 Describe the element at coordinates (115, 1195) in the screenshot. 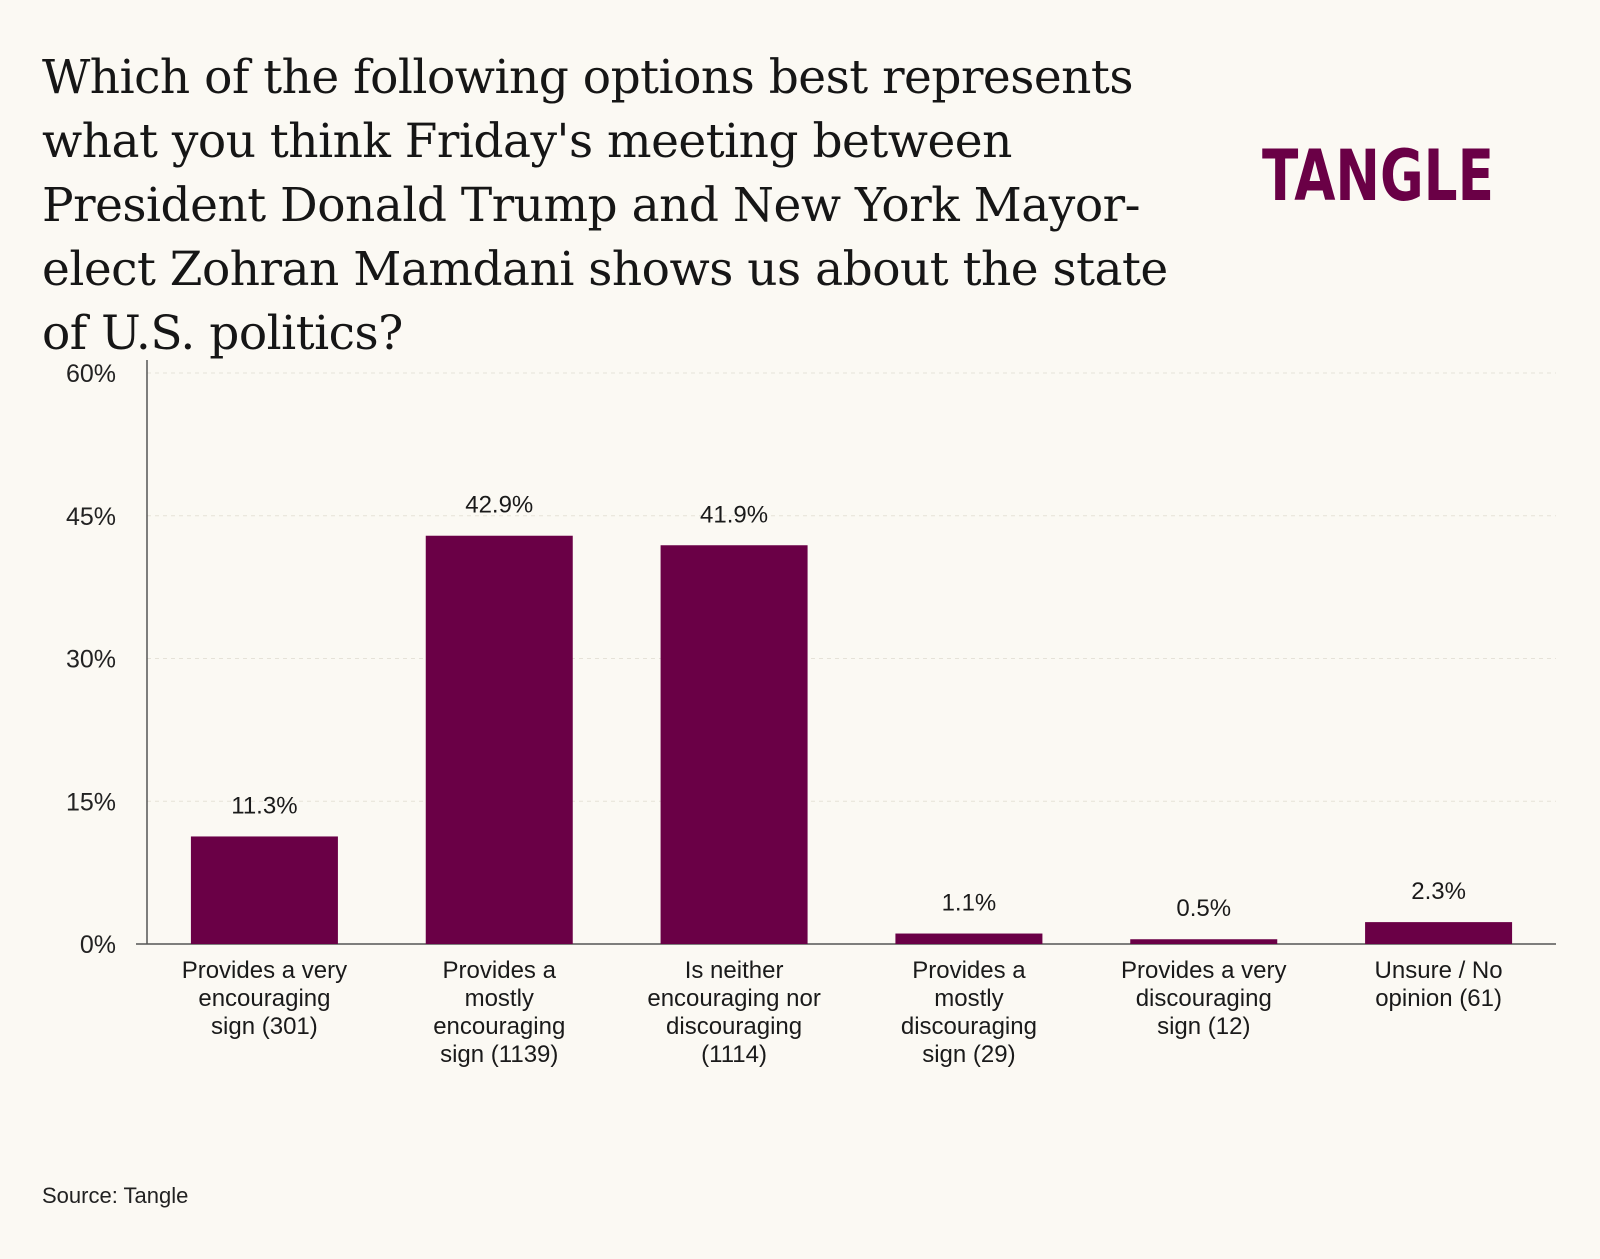

I see `source-note: Source: Tangle` at that location.